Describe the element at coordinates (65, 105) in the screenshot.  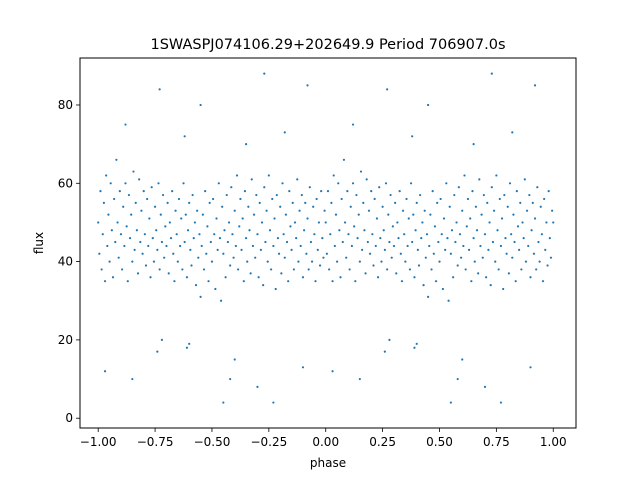
I see `y-tick-label: 80` at that location.